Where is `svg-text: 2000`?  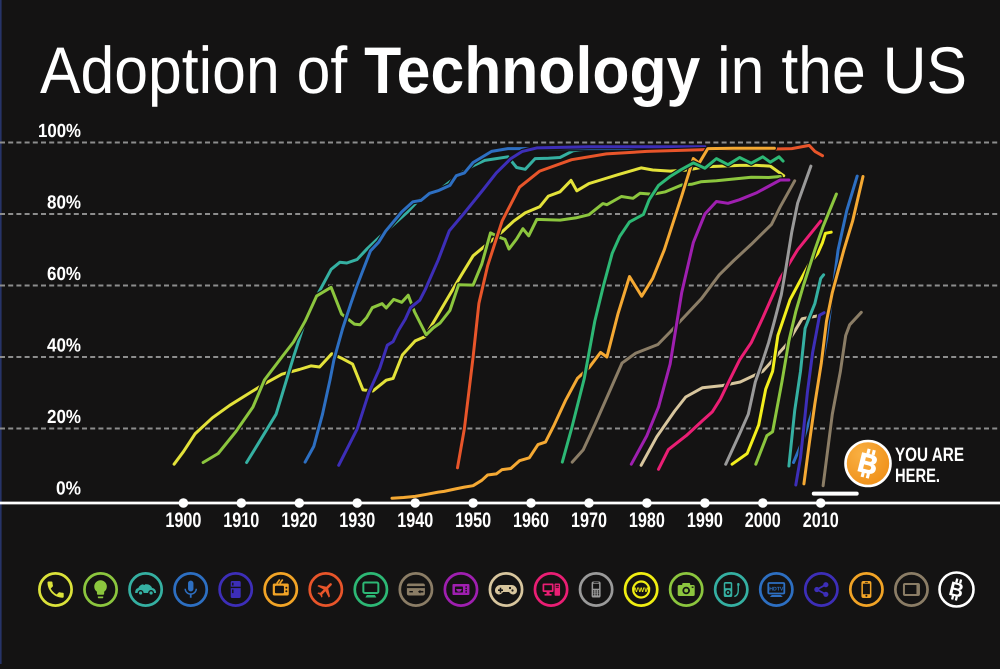
svg-text: 2000 is located at coordinates (763, 520).